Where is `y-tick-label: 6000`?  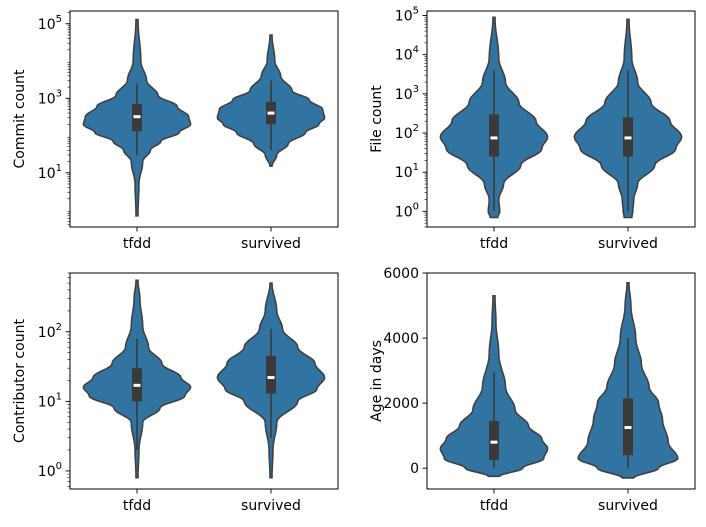
y-tick-label: 6000 is located at coordinates (401, 274).